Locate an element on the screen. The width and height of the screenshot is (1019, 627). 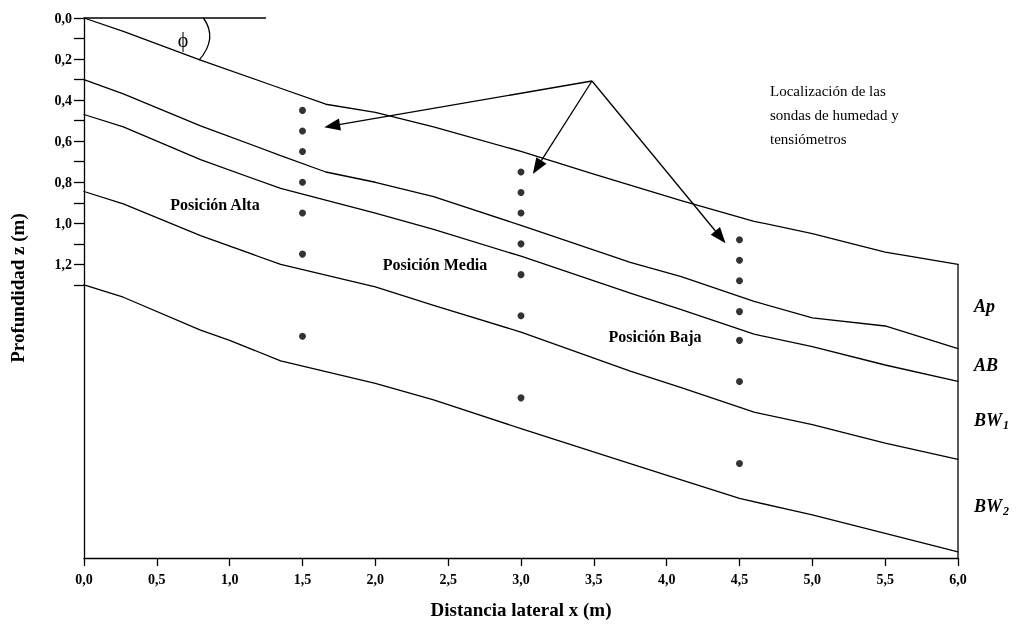
annotation: Posición Alta is located at coordinates (215, 204).